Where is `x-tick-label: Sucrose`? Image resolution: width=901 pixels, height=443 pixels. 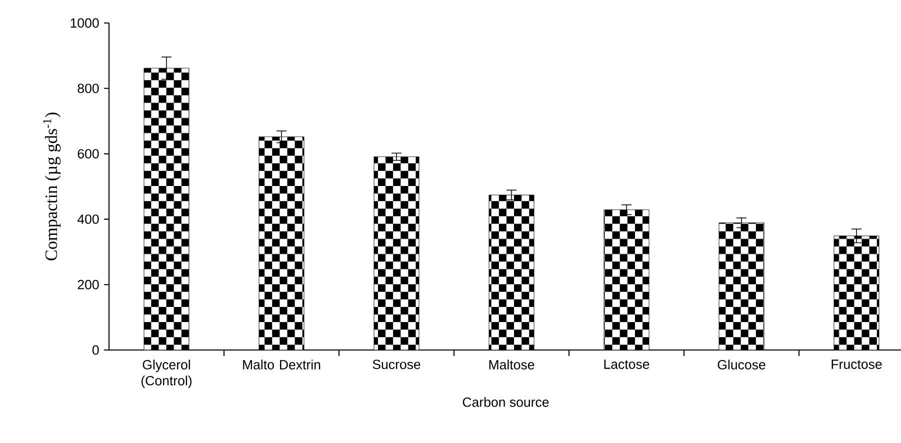
x-tick-label: Sucrose is located at coordinates (396, 365).